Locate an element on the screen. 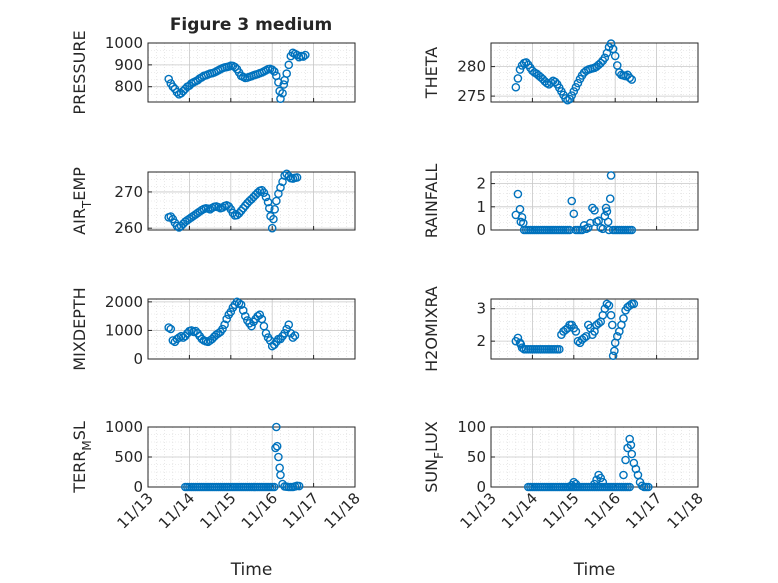 This screenshot has height=583, width=778. y-axis-label: PRESSURE is located at coordinates (79, 72).